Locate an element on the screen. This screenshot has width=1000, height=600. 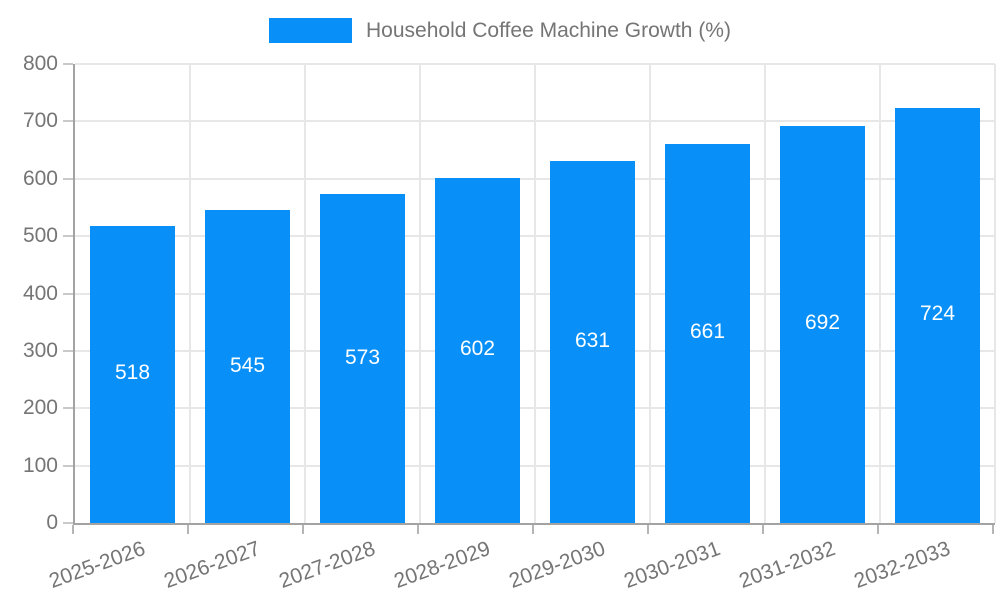
y-axis-tick-label: 200 is located at coordinates (40, 408).